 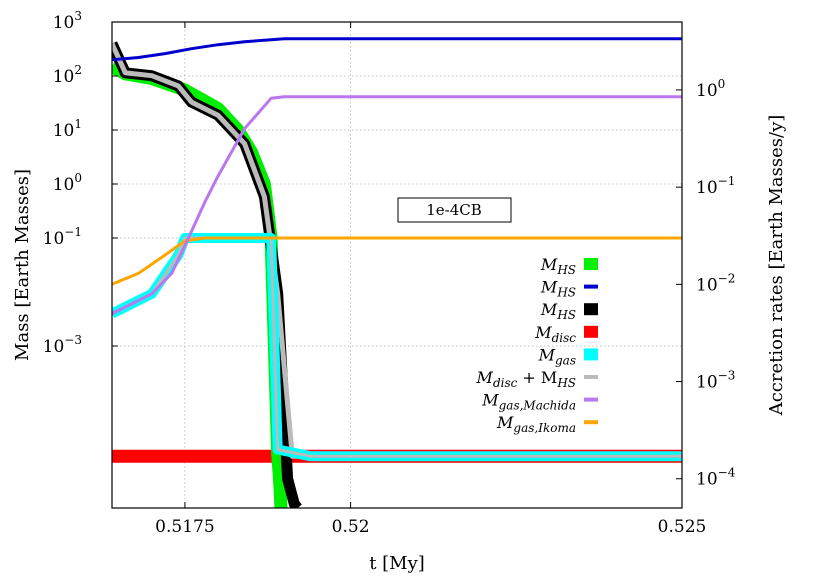 I want to click on legend-label-MdotHS: MHS, so click(x=558, y=311).